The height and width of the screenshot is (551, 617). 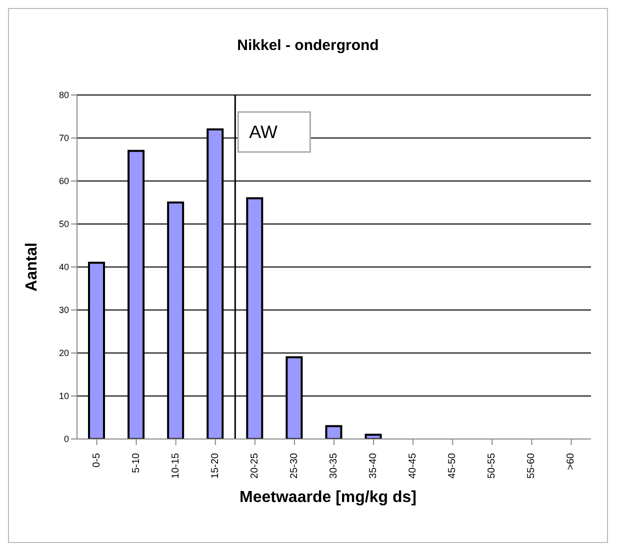 I want to click on x-tick-label: 50-55, so click(x=492, y=465).